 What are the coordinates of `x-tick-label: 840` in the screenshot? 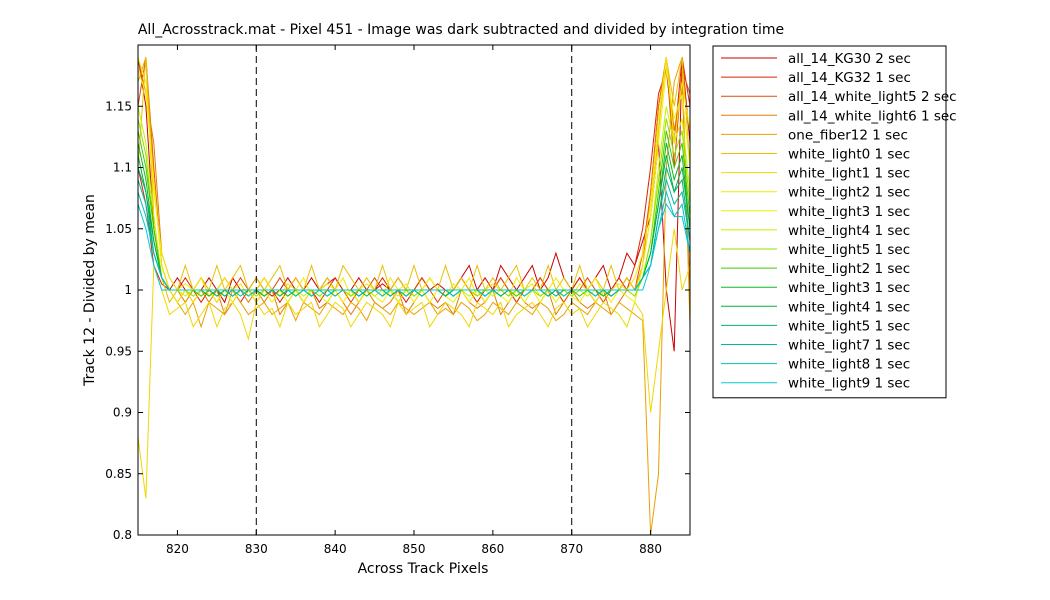 It's located at (335, 549).